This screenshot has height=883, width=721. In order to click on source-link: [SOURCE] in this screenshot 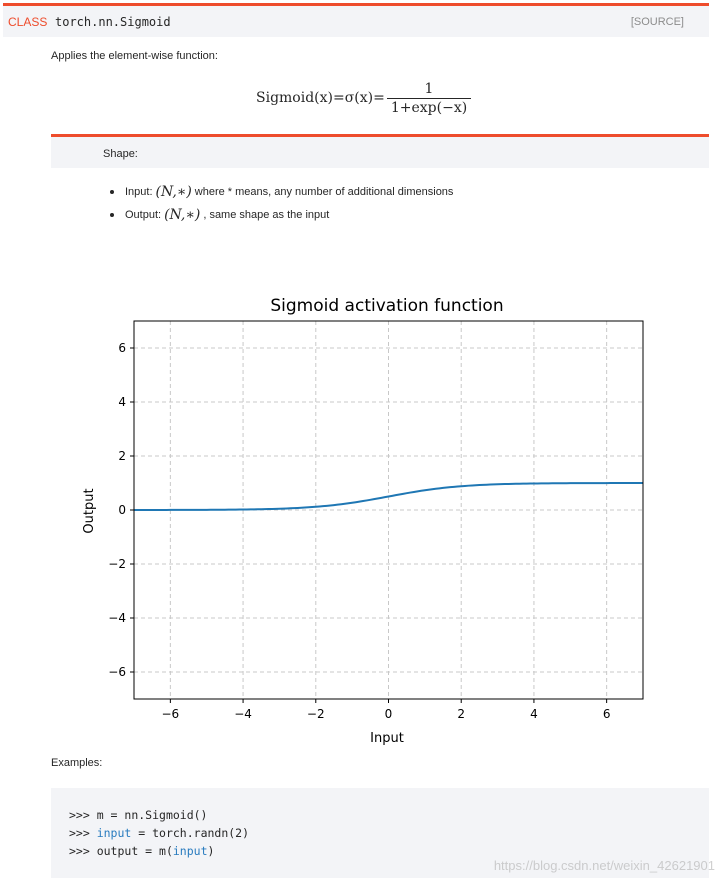, I will do `click(657, 22)`.